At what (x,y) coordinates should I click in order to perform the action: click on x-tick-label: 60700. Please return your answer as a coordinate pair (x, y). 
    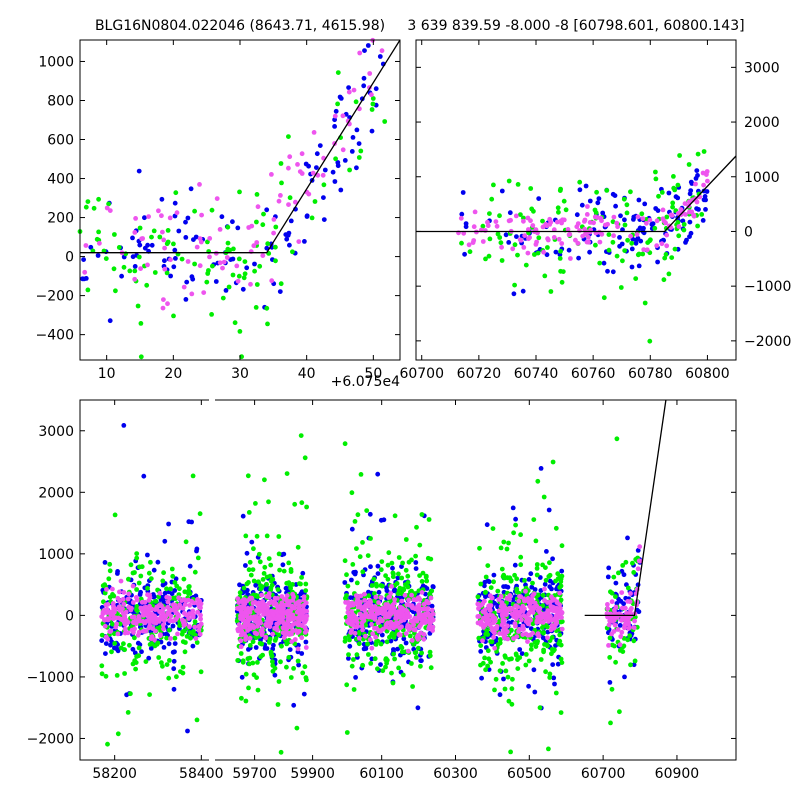
    Looking at the image, I should click on (603, 774).